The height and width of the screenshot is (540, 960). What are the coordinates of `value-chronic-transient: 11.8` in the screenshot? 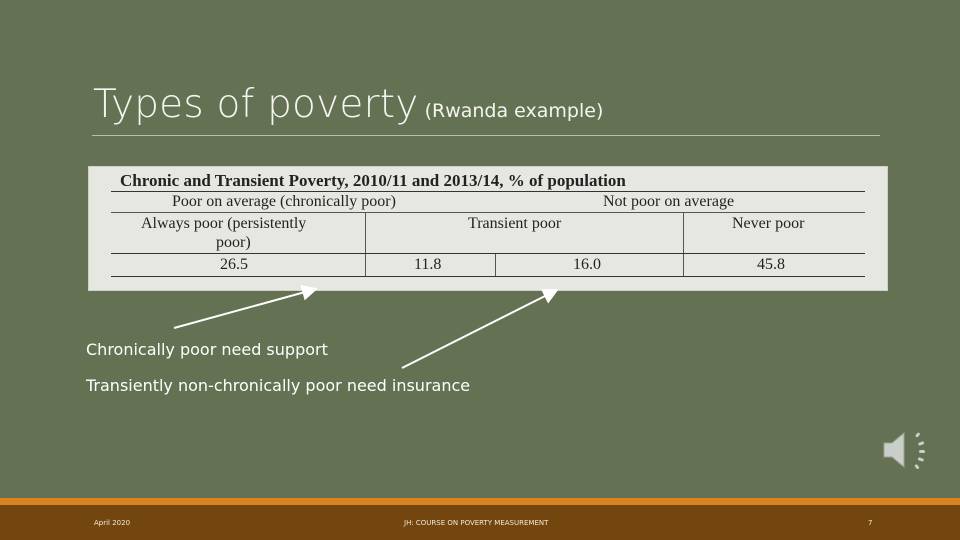 It's located at (428, 264).